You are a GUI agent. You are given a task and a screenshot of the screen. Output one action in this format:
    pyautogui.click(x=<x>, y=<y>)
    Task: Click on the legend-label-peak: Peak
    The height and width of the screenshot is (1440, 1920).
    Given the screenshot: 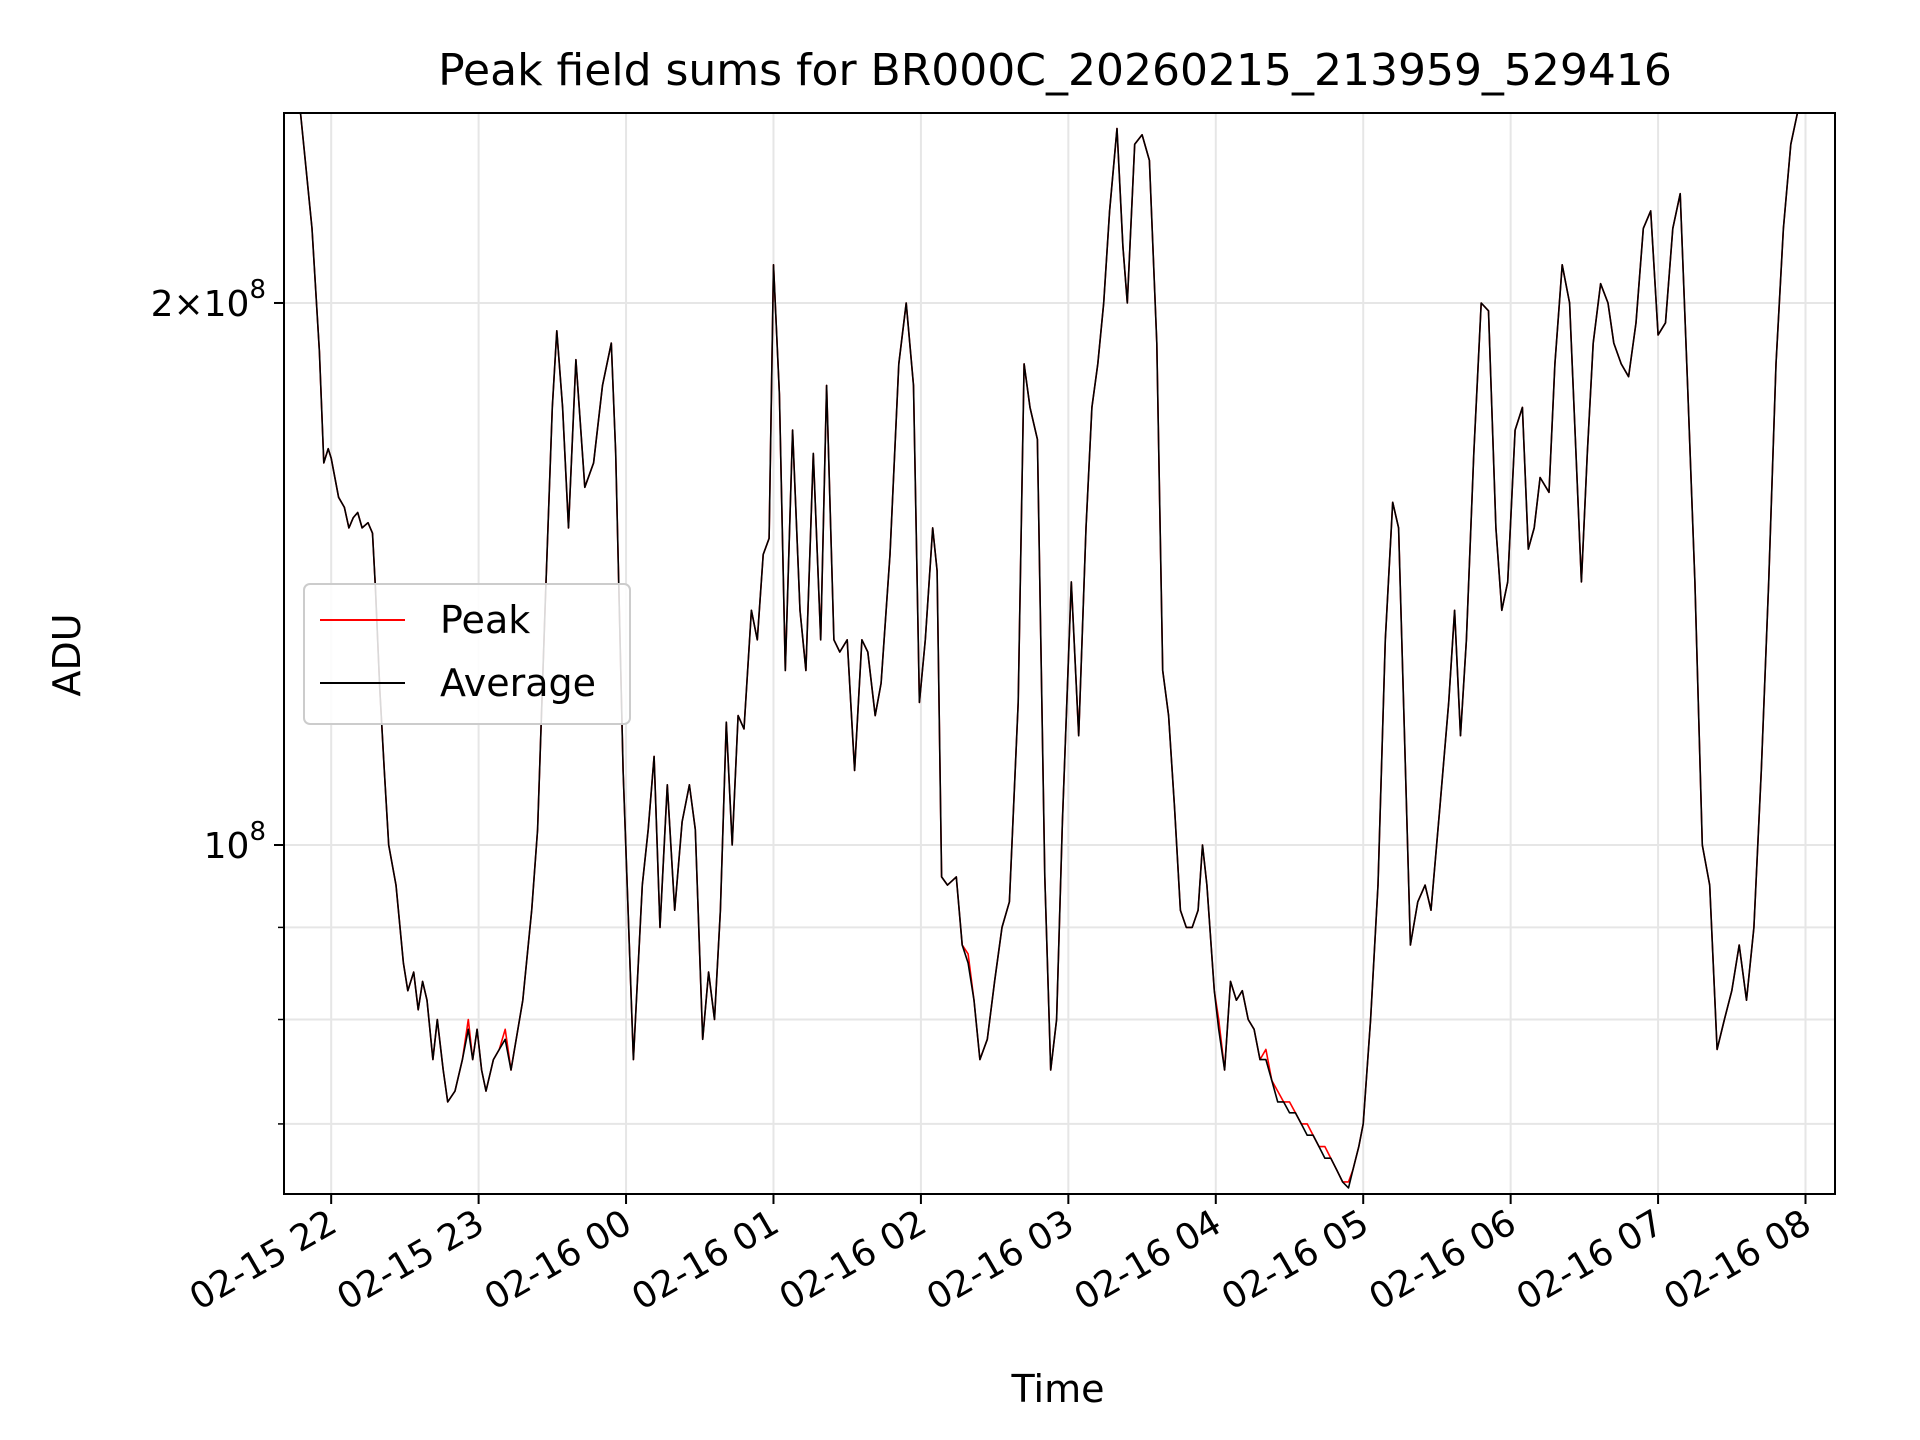 What is the action you would take?
    pyautogui.click(x=485, y=620)
    